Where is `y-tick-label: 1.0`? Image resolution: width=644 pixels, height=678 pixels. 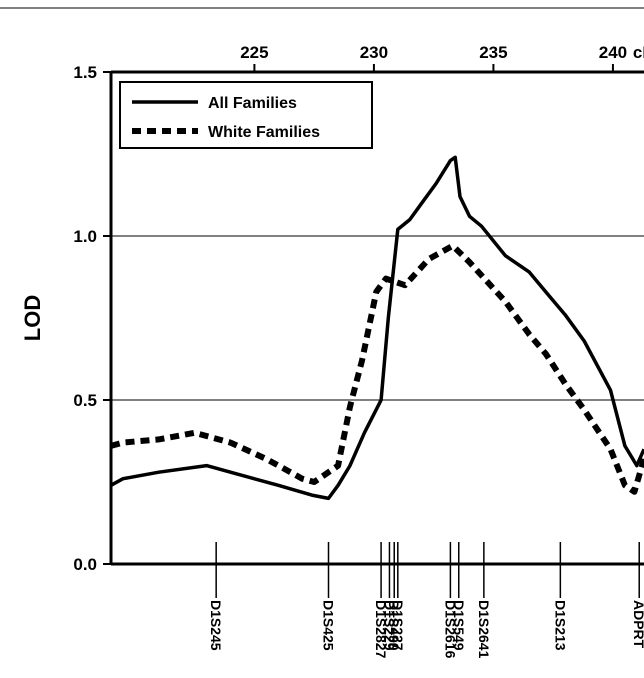
y-tick-label: 1.0 is located at coordinates (85, 236).